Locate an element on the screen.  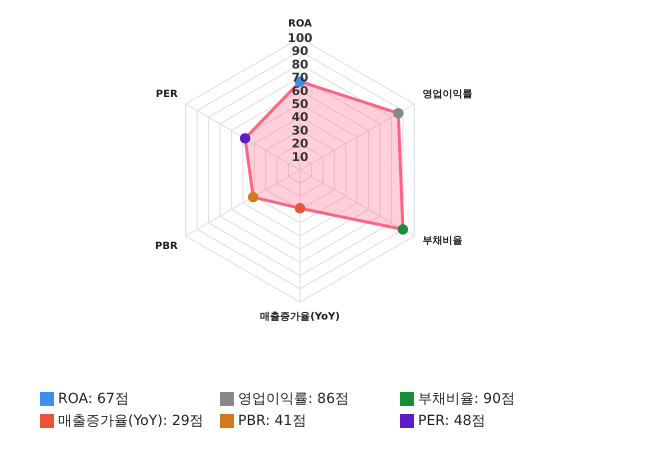
text: ROA: 67점 is located at coordinates (93, 399).